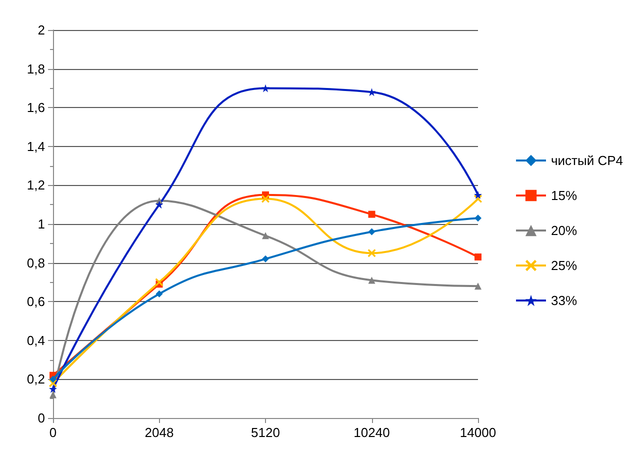 Image resolution: width=641 pixels, height=461 pixels. What do you see at coordinates (564, 195) in the screenshot?
I see `legend-label: 15%` at bounding box center [564, 195].